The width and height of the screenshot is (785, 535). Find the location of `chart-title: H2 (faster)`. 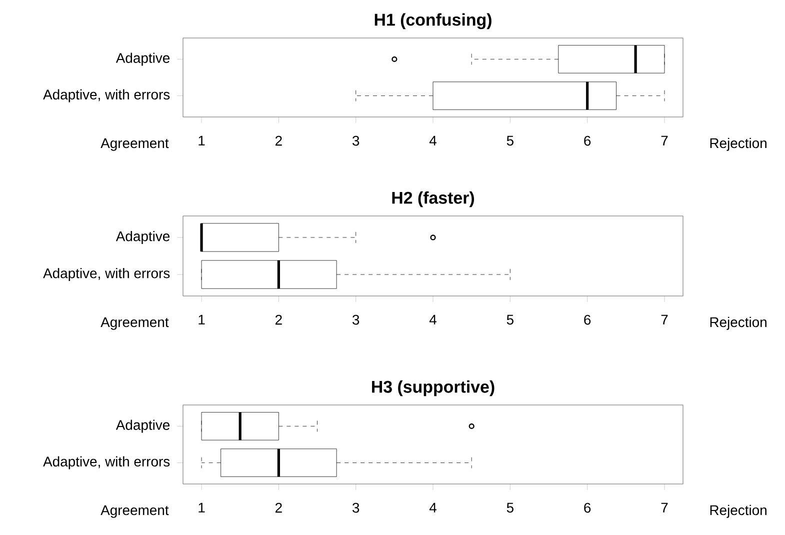

chart-title: H2 (faster) is located at coordinates (433, 199).